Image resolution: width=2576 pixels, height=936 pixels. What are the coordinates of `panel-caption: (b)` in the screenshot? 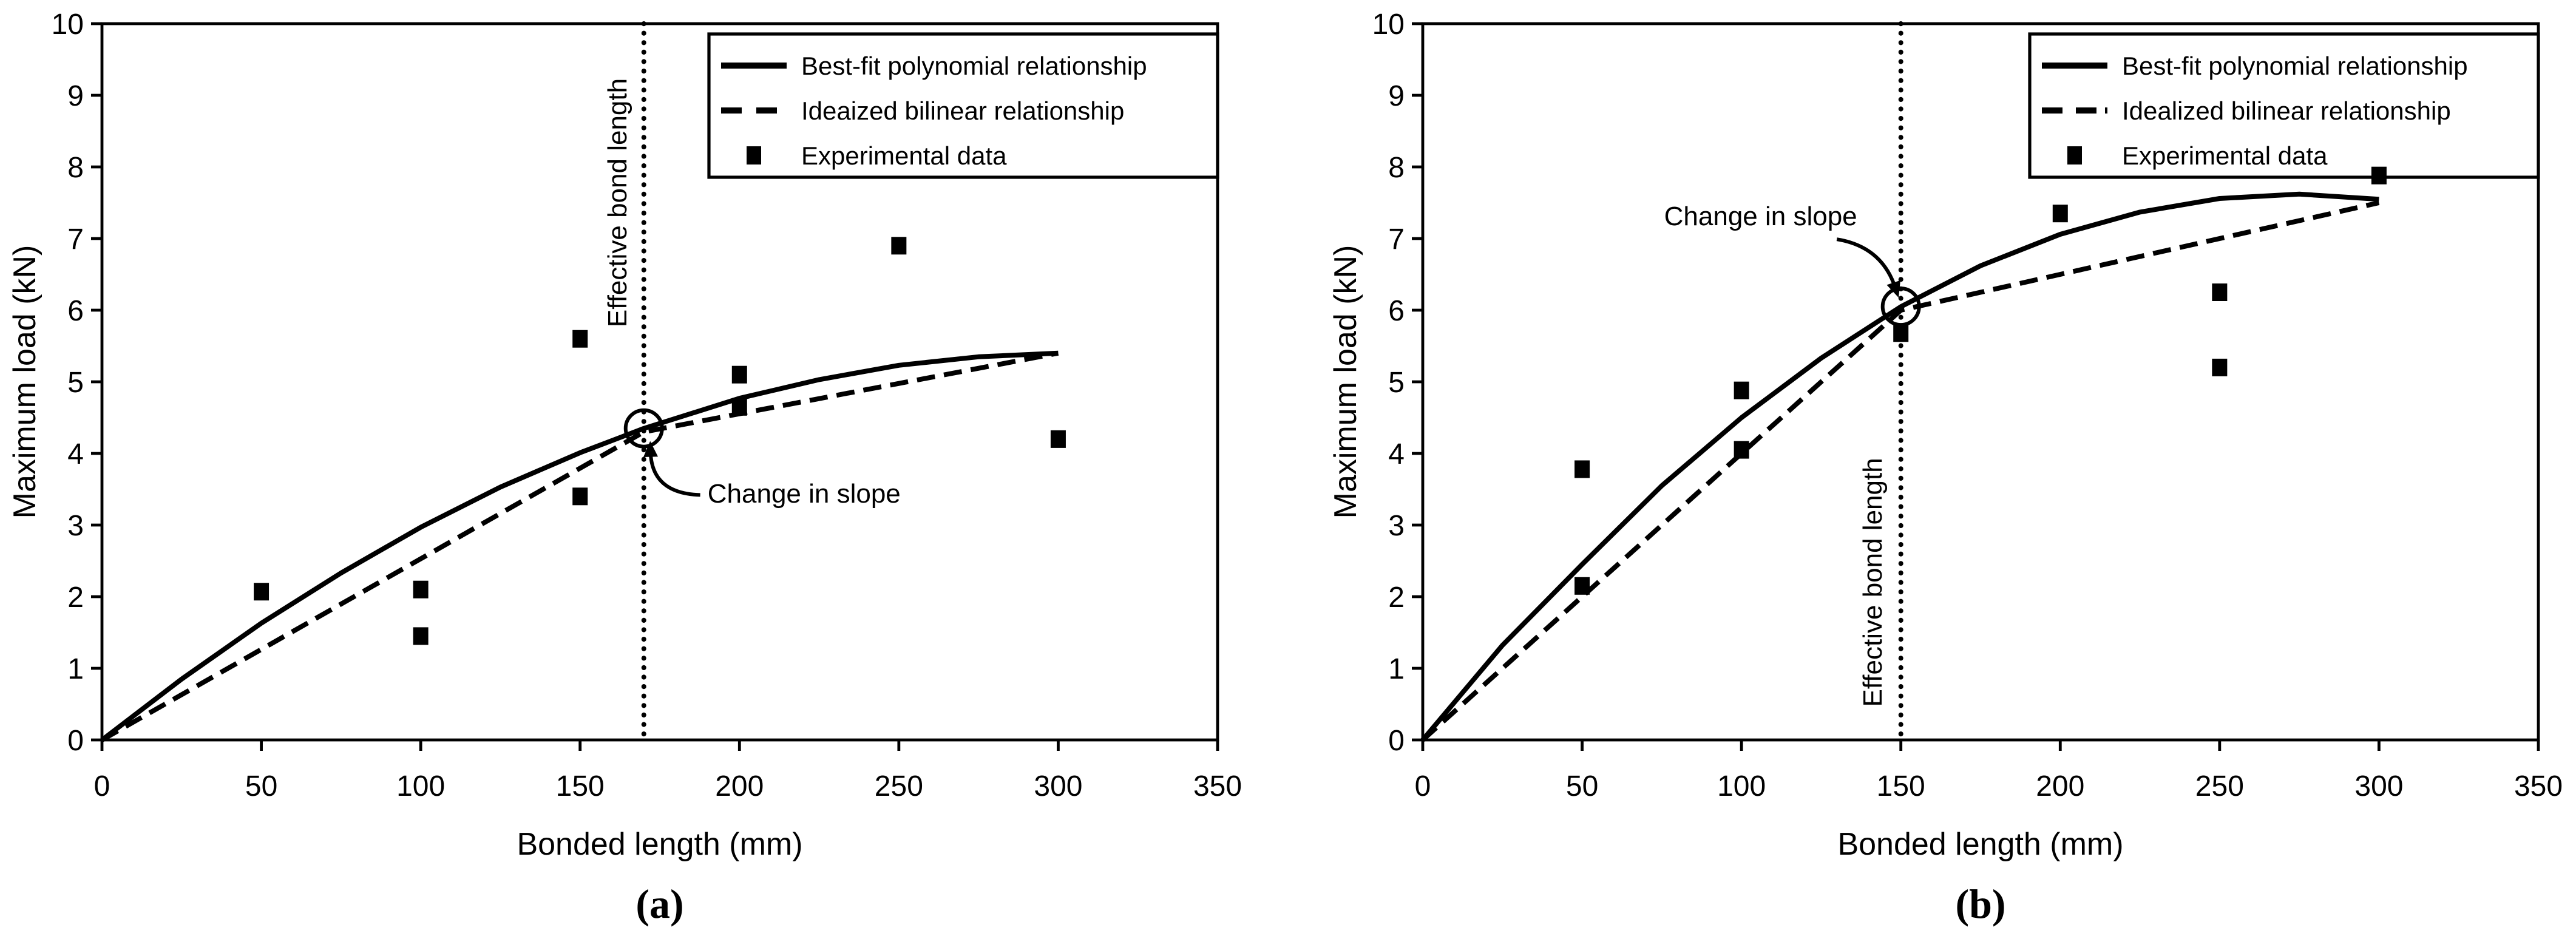 It's located at (1980, 904).